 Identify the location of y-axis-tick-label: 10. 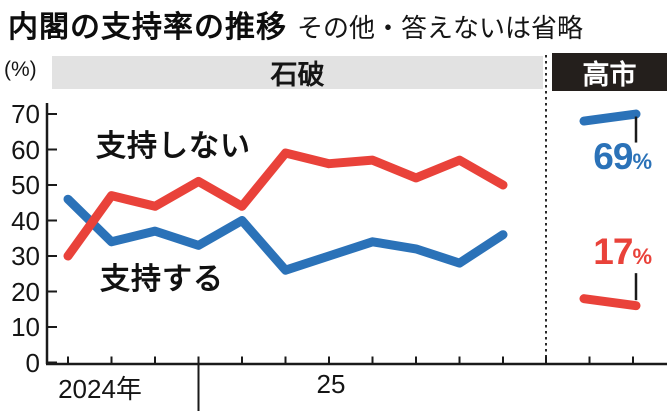
(25, 327).